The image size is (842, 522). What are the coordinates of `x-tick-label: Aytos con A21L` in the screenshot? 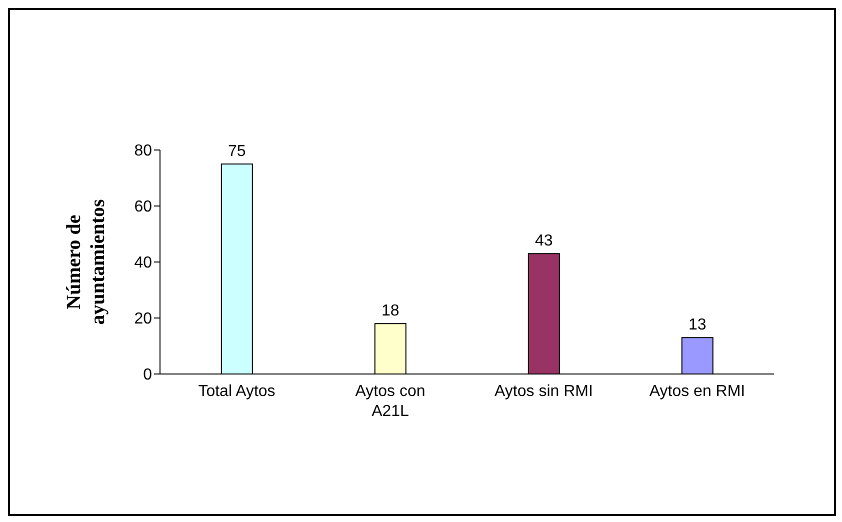 It's located at (390, 401).